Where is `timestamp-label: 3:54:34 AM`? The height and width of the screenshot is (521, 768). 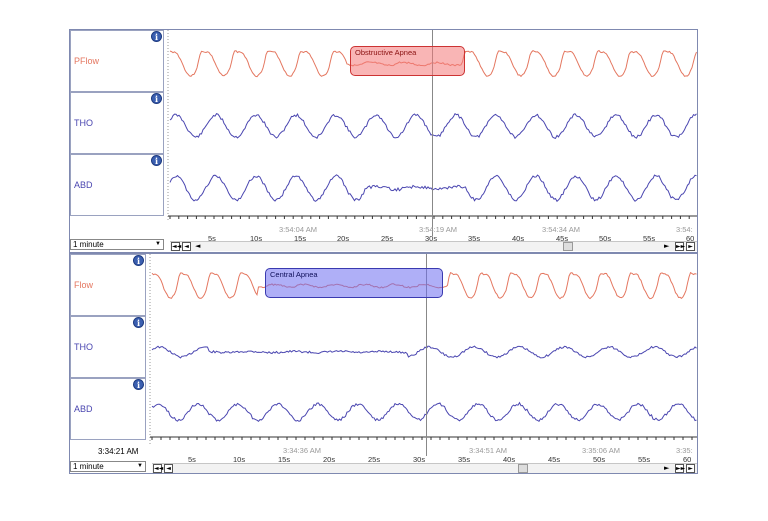
timestamp-label: 3:54:34 AM is located at coordinates (561, 229).